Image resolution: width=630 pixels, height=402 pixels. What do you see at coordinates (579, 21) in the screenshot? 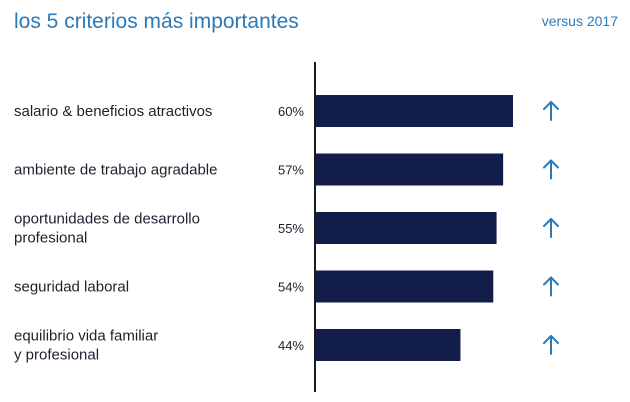
I see `comparison-label: versus 2017` at bounding box center [579, 21].